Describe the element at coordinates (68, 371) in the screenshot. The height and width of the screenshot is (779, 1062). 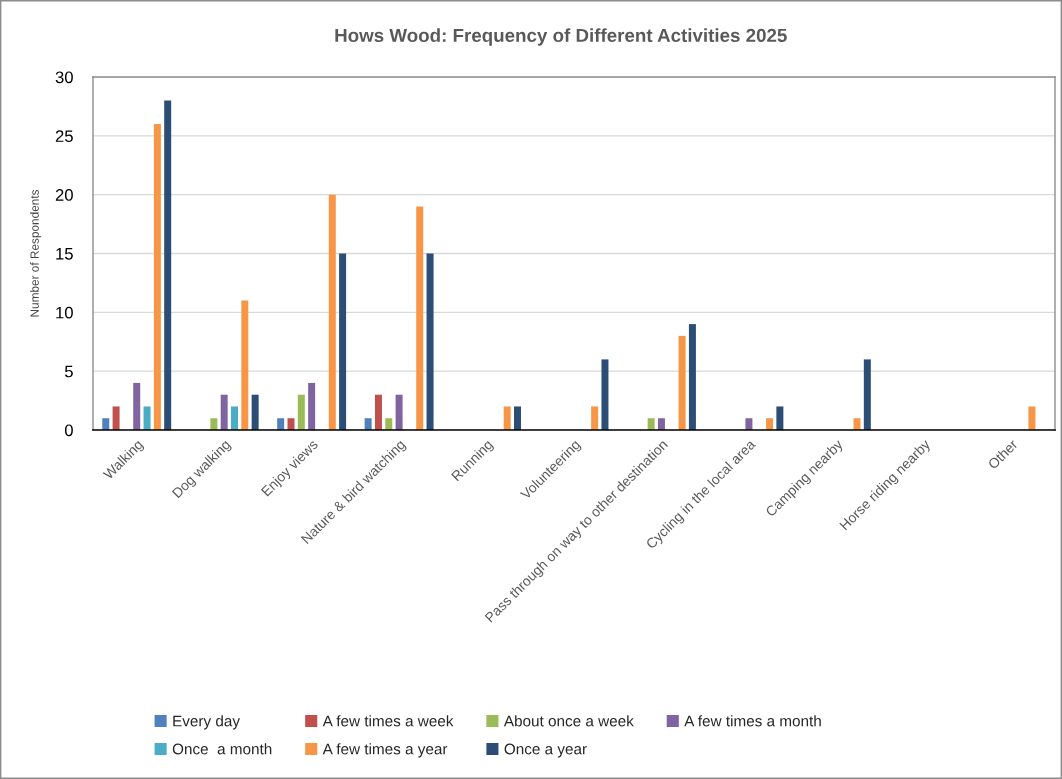
I see `y-tick-label: 5` at that location.